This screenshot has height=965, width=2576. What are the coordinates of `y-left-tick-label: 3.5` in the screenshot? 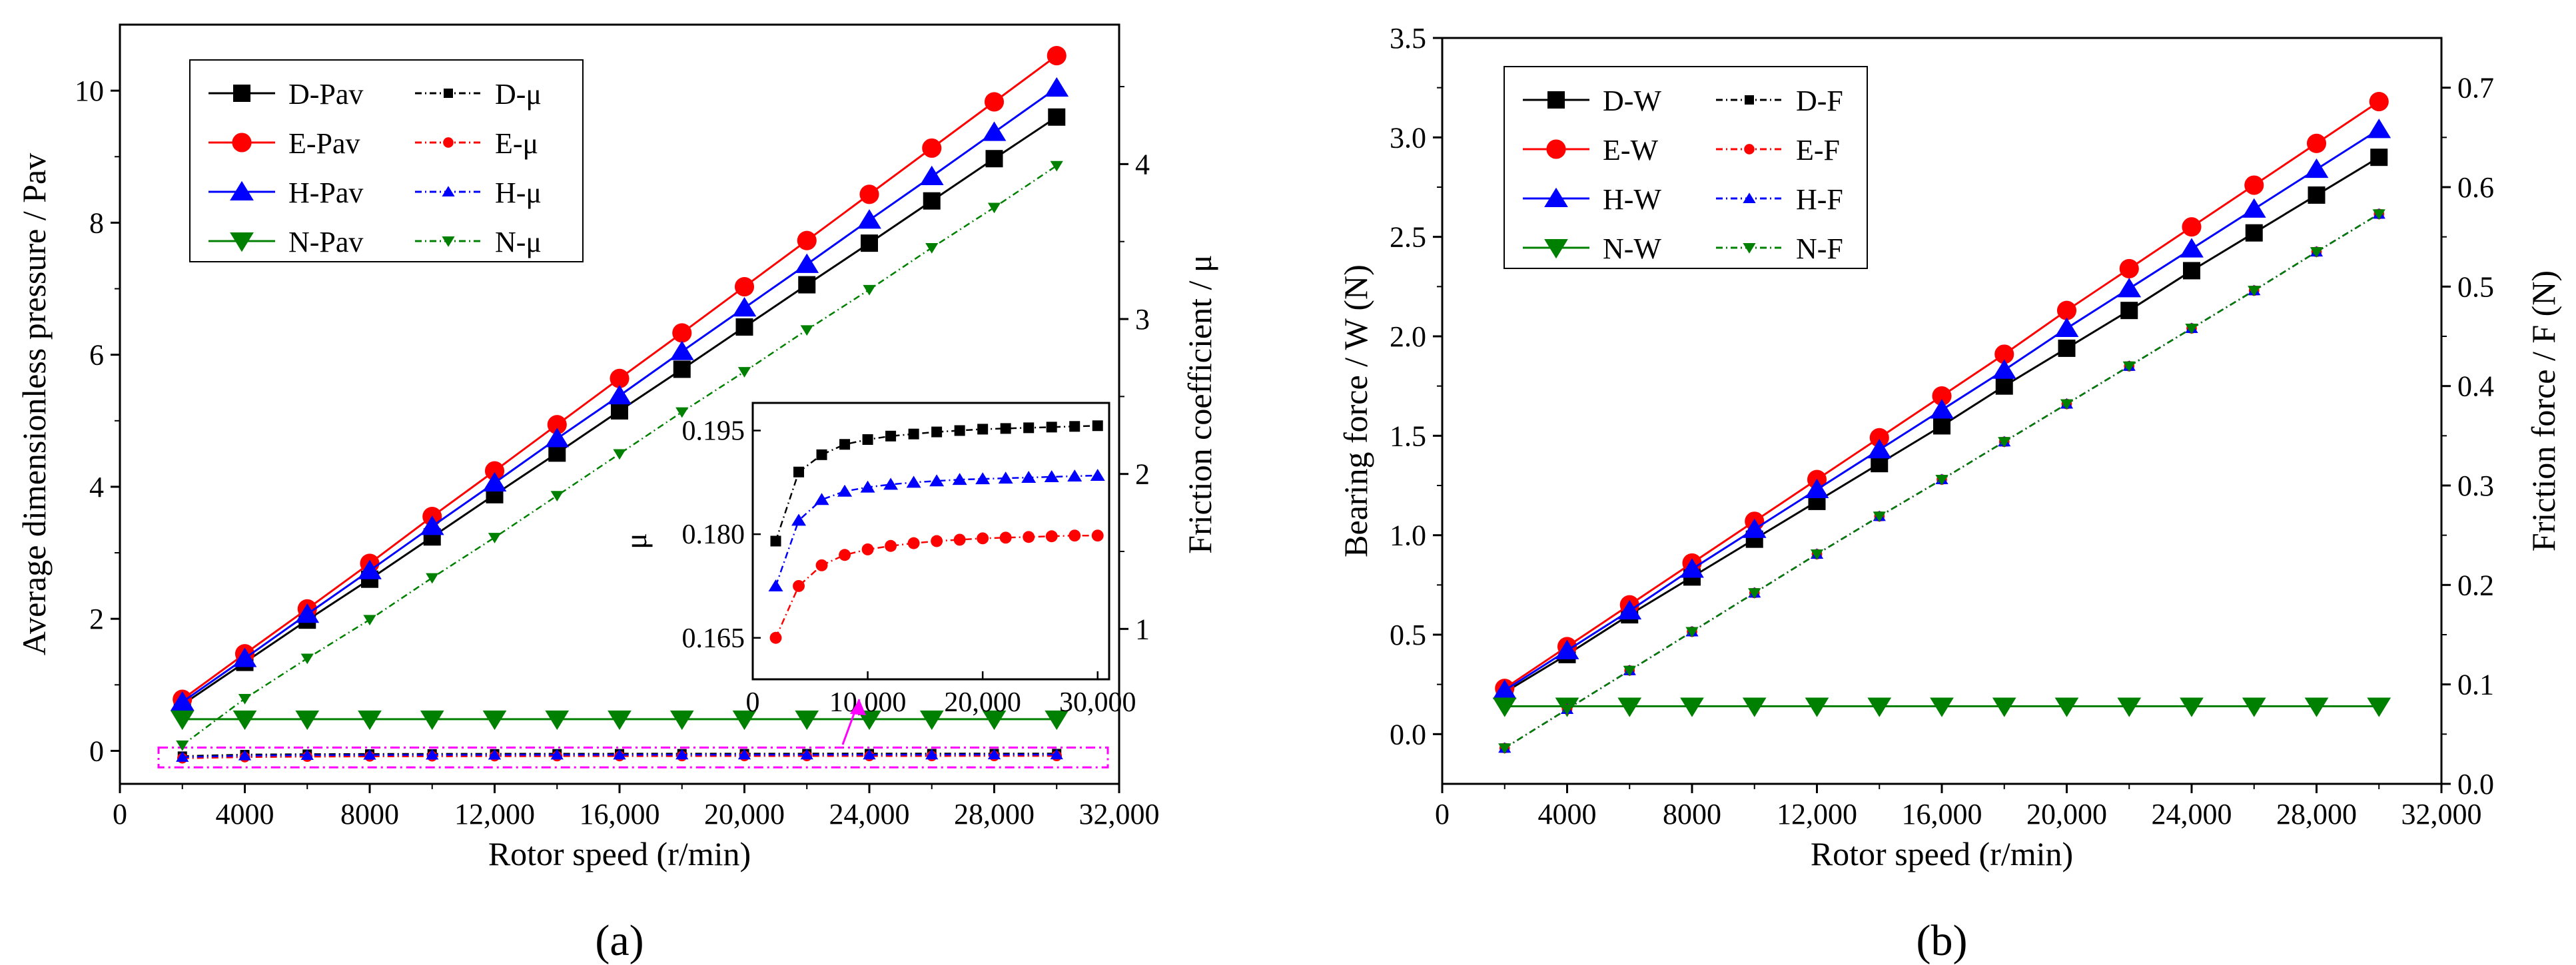 It's located at (1408, 38).